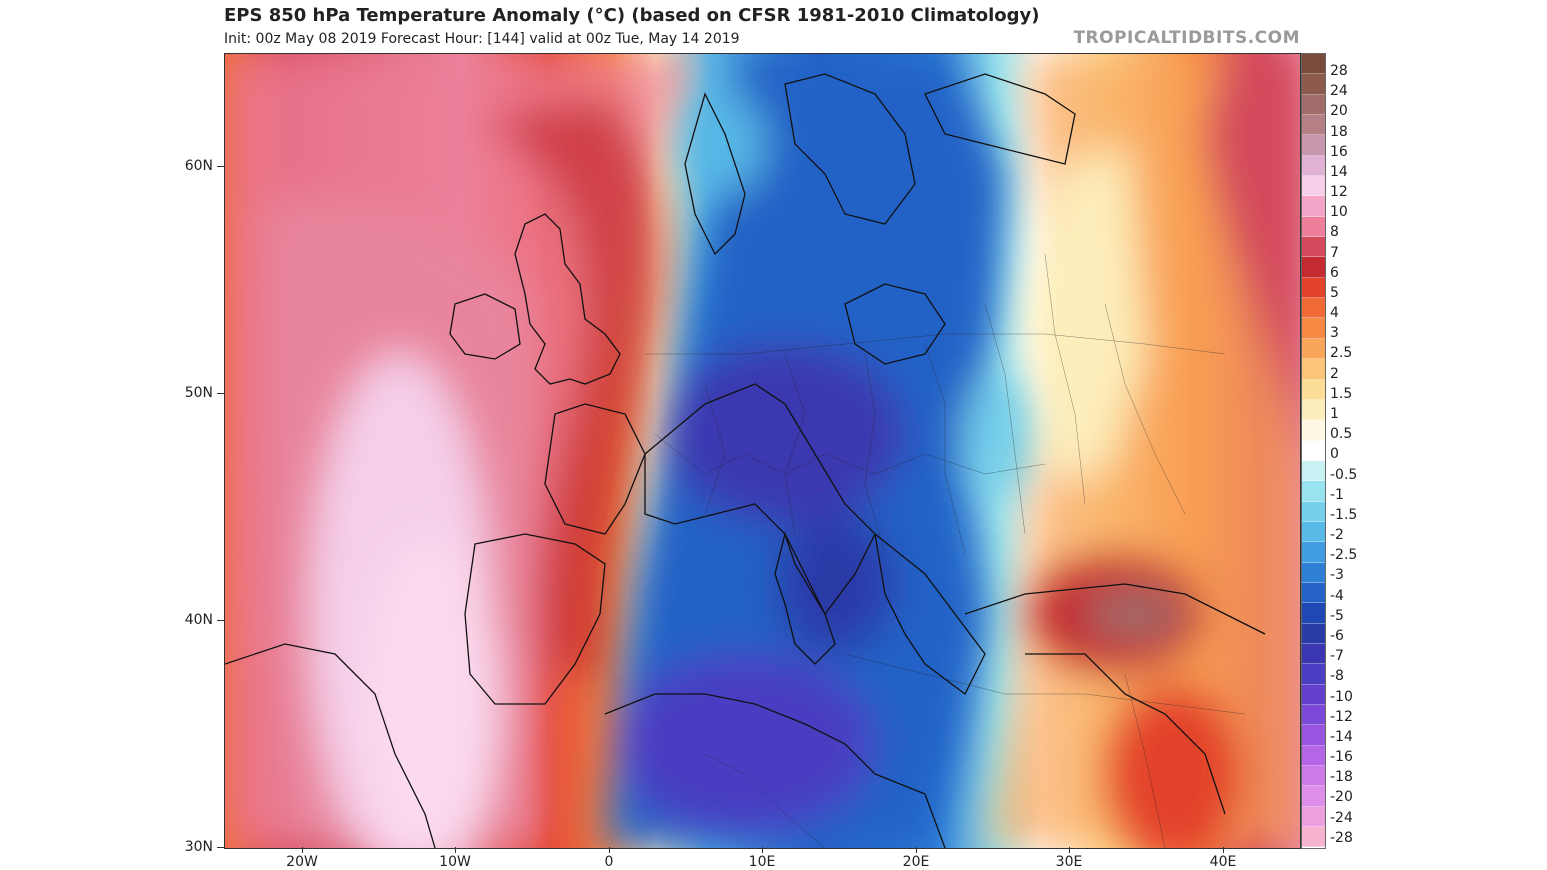  What do you see at coordinates (1334, 414) in the screenshot?
I see `legend-label: 1` at bounding box center [1334, 414].